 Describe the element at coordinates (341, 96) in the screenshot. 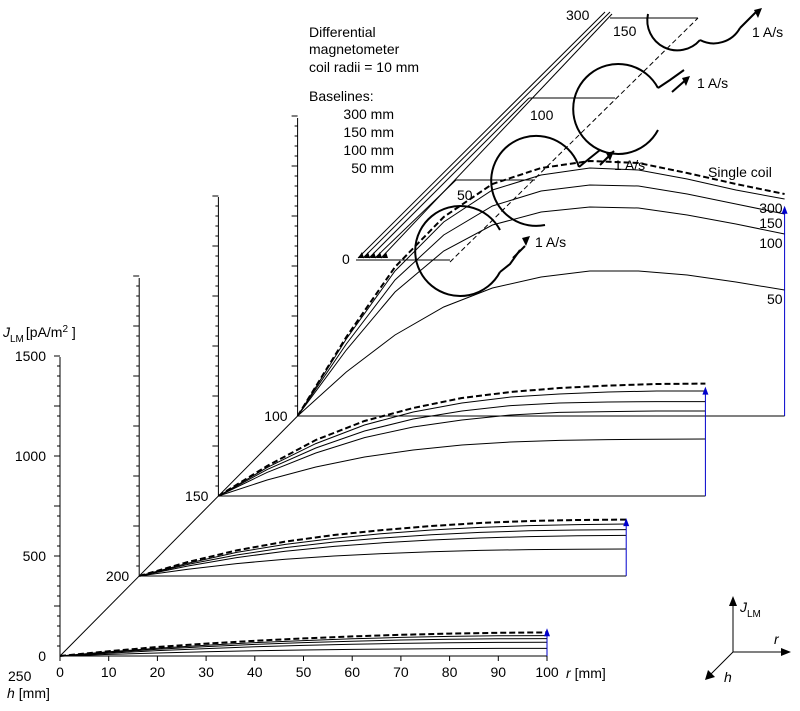

I see `baselines-title: Baselines:` at that location.